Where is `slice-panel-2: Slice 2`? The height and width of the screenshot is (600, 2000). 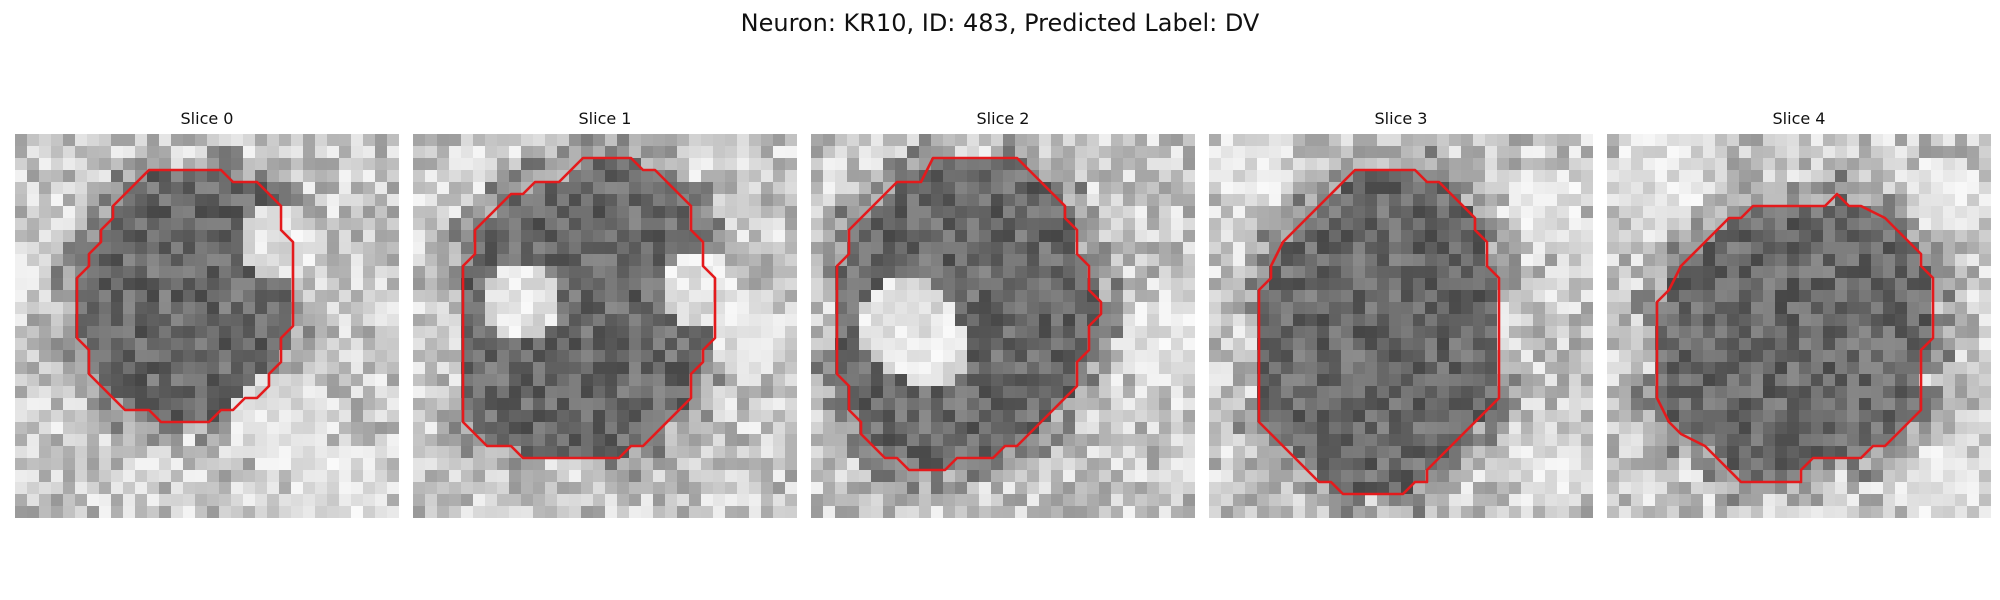
slice-panel-2: Slice 2 is located at coordinates (1003, 315).